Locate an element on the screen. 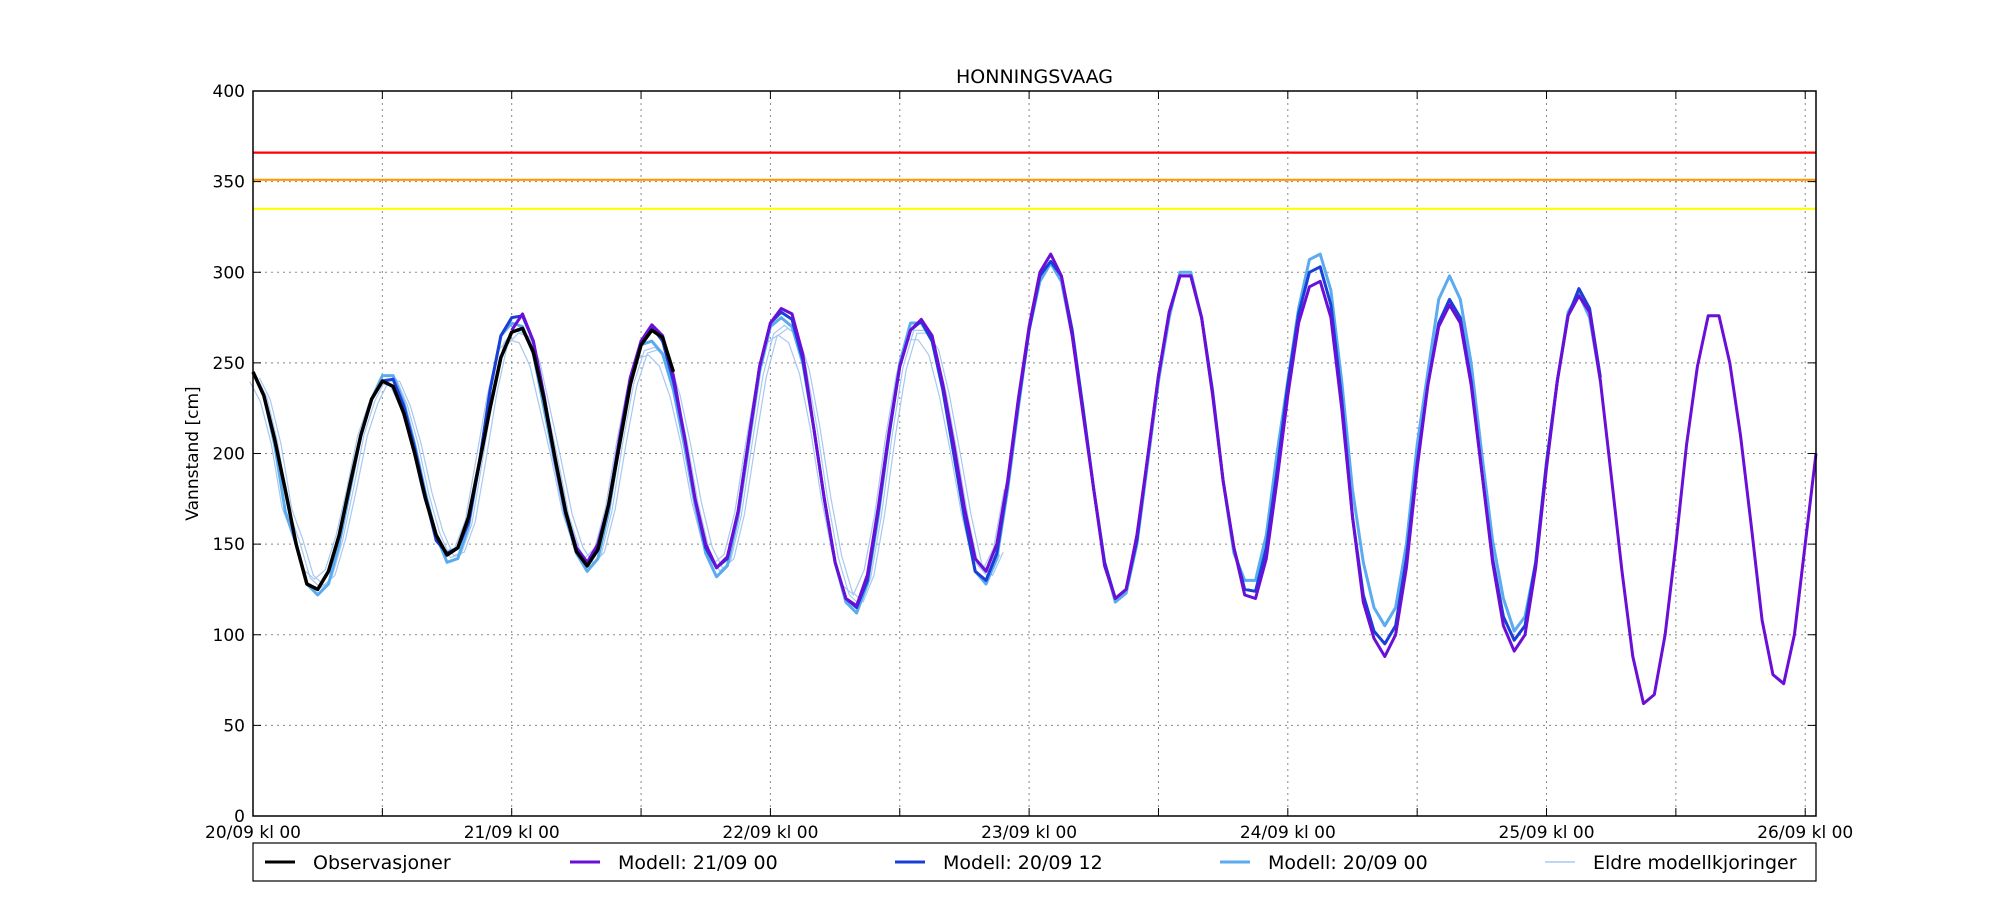 The image size is (2000, 900). series-line-obs is located at coordinates (463, 459).